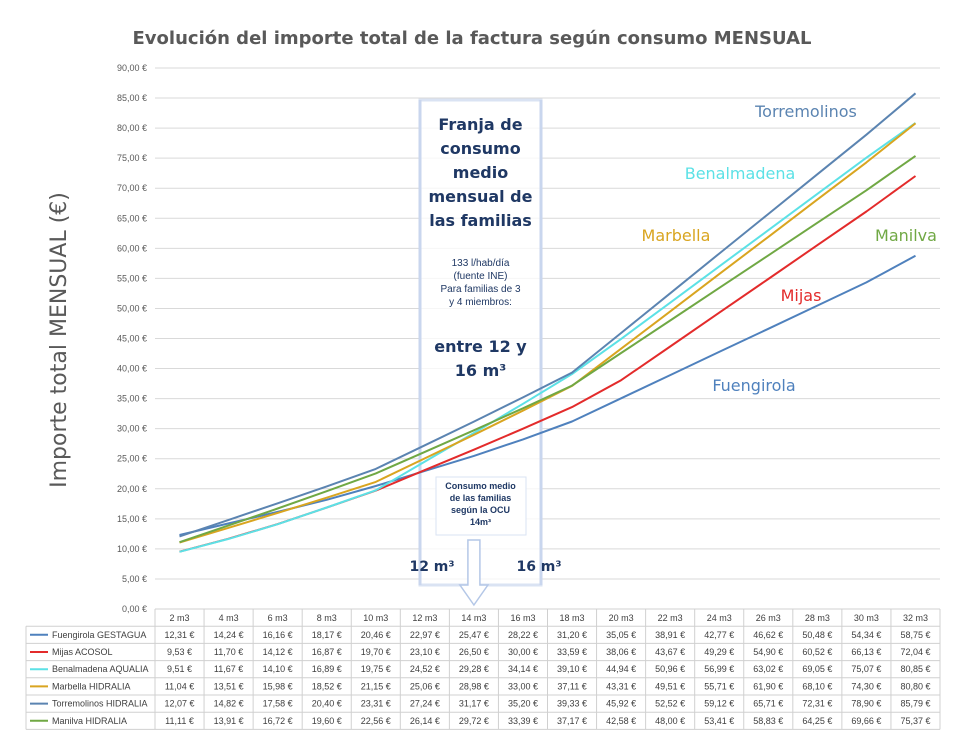 This screenshot has height=731, width=971. What do you see at coordinates (179, 686) in the screenshot?
I see `table-cell: 11,04 €` at bounding box center [179, 686].